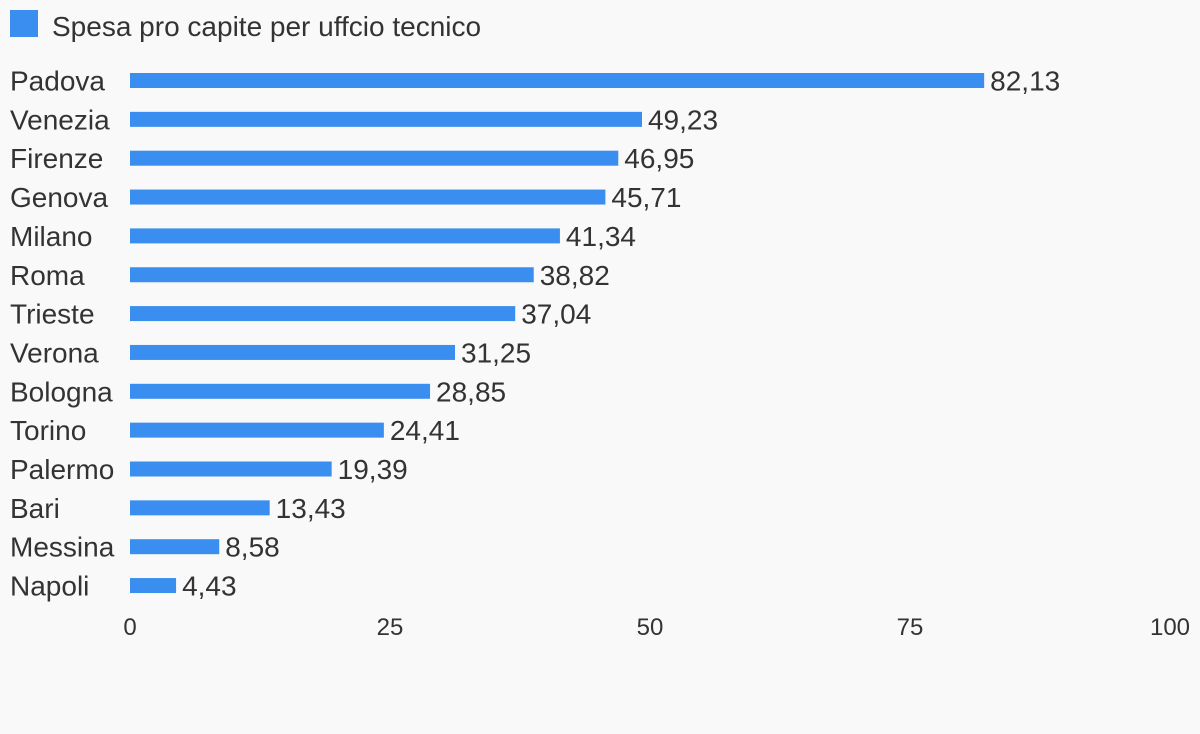  I want to click on value-label-verona: 31,25, so click(496, 352).